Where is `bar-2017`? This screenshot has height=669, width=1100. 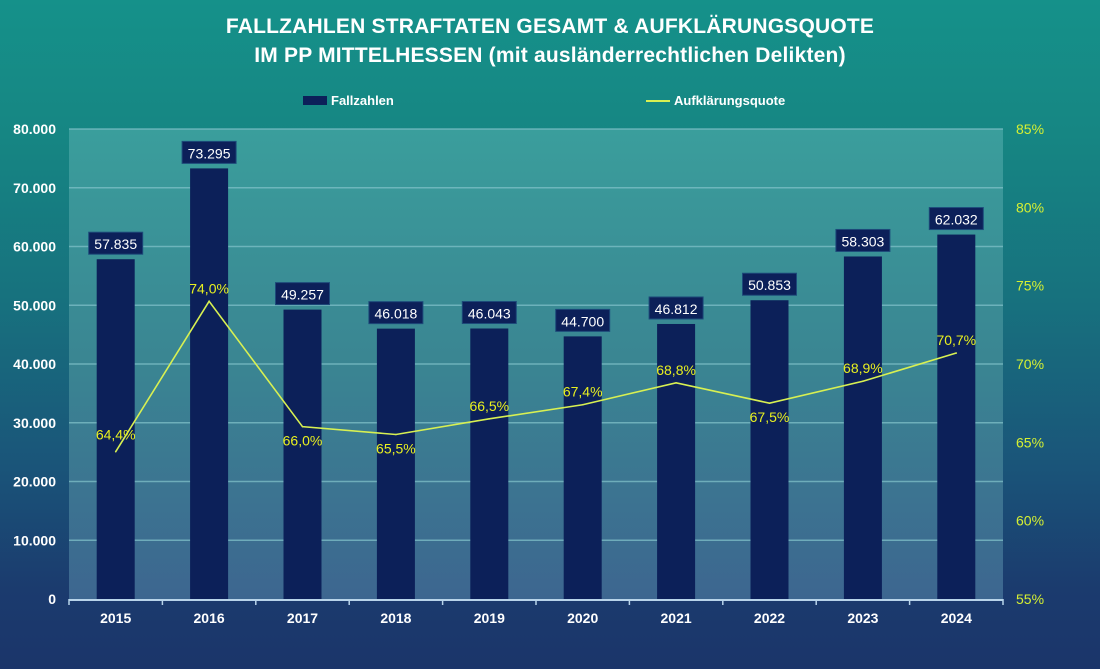
bar-2017 is located at coordinates (302, 454).